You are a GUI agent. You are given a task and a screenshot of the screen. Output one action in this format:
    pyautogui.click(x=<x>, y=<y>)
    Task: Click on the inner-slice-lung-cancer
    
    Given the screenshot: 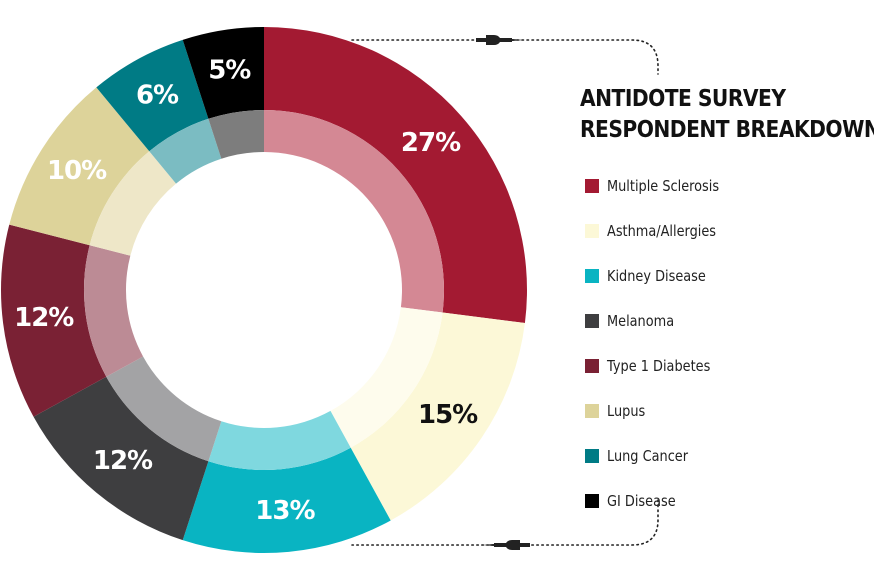 What is the action you would take?
    pyautogui.click(x=185, y=151)
    